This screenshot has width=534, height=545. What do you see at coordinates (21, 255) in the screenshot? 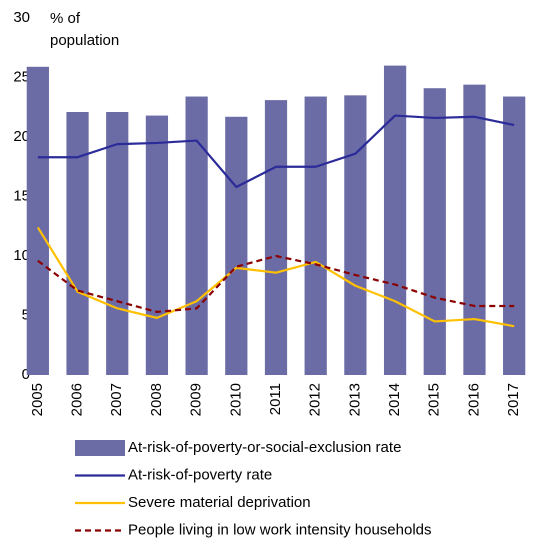
I see `y-tick-label: 10` at bounding box center [21, 255].